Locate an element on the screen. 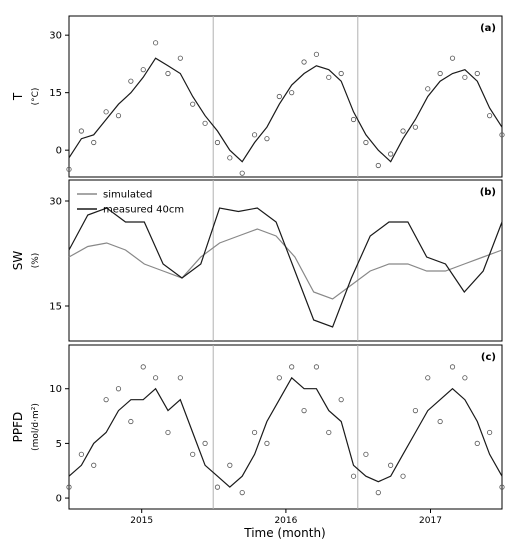 Image resolution: width=516 pixels, height=550 pixels. series-line is located at coordinates (285, 264).